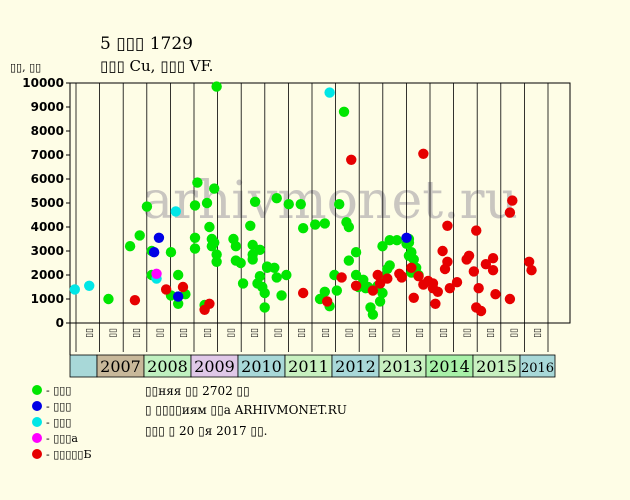  What do you see at coordinates (47, 299) in the screenshot?
I see `y-tick-label: 1000` at bounding box center [47, 299].